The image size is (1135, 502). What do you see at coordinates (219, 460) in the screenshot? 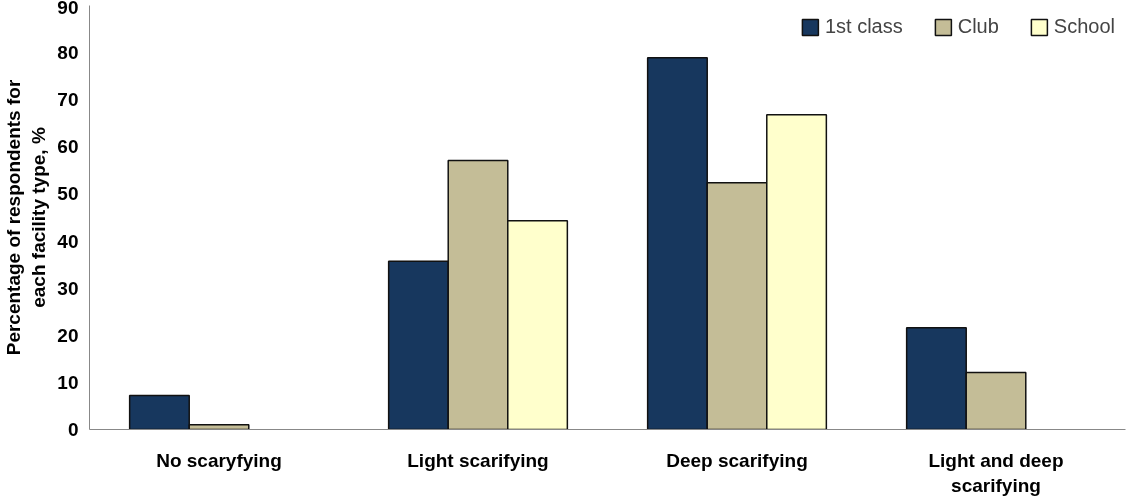
I see `x-tick-label: No scaryfying` at bounding box center [219, 460].